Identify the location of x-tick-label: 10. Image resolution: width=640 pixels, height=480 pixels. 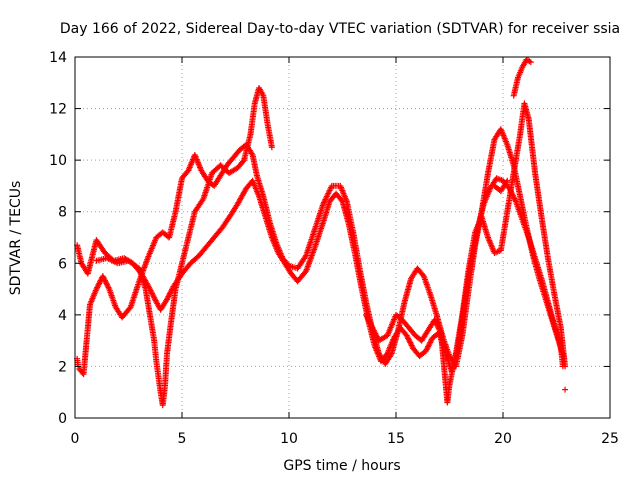
(289, 439).